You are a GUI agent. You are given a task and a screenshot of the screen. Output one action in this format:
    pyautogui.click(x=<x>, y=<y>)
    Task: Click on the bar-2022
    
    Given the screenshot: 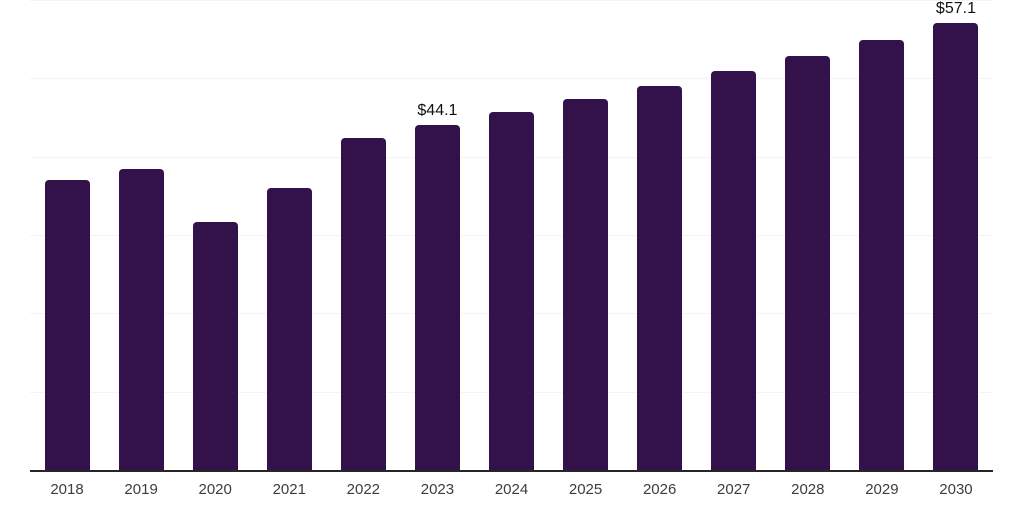 What is the action you would take?
    pyautogui.click(x=363, y=303)
    